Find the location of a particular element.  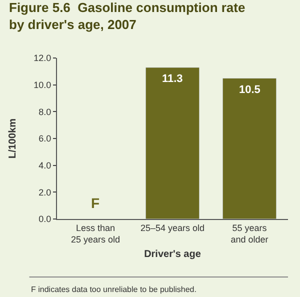

text: F is located at coordinates (95, 203).